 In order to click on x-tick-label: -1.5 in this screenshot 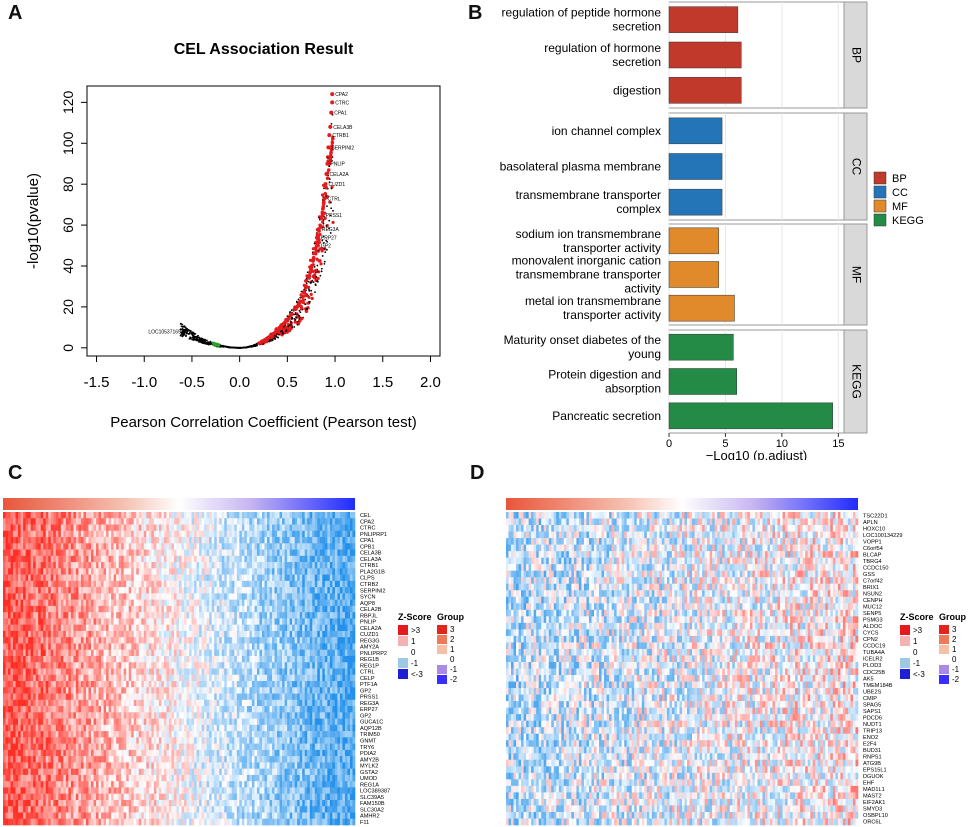, I will do `click(97, 382)`.